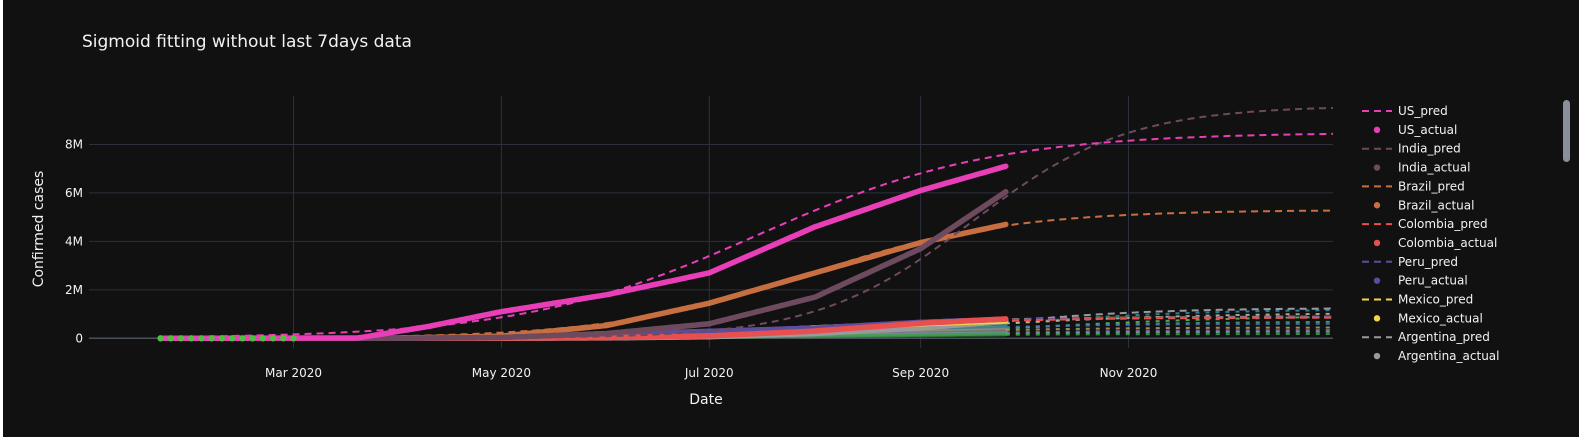  I want to click on legend-label: India_actual, so click(1434, 168).